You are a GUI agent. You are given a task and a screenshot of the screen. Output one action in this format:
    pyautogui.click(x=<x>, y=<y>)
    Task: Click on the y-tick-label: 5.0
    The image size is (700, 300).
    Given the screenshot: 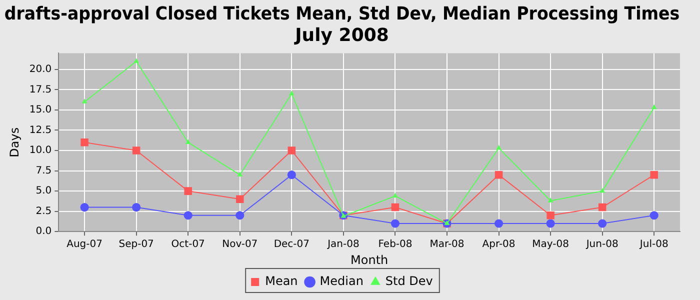 What is the action you would take?
    pyautogui.click(x=44, y=191)
    